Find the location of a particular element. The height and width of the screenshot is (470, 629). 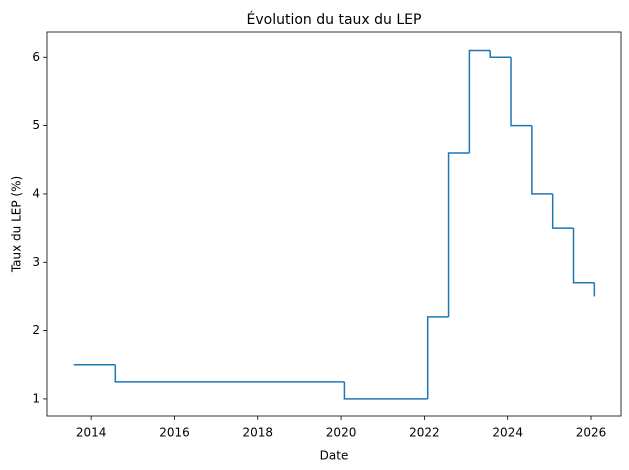

y-tick-label: 4 is located at coordinates (36, 193).